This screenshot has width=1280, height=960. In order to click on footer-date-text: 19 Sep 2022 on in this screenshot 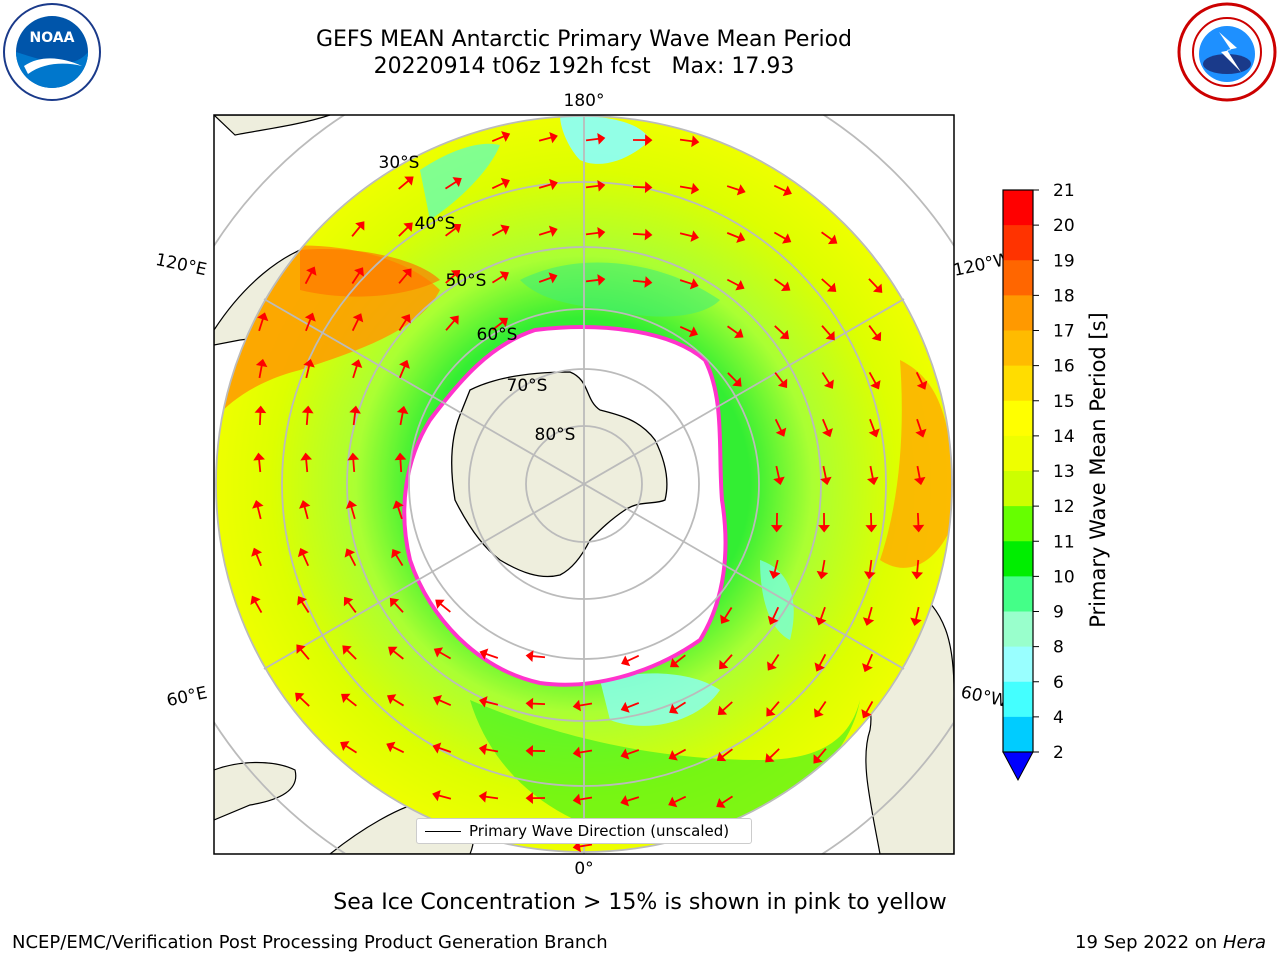, I will do `click(1149, 942)`.